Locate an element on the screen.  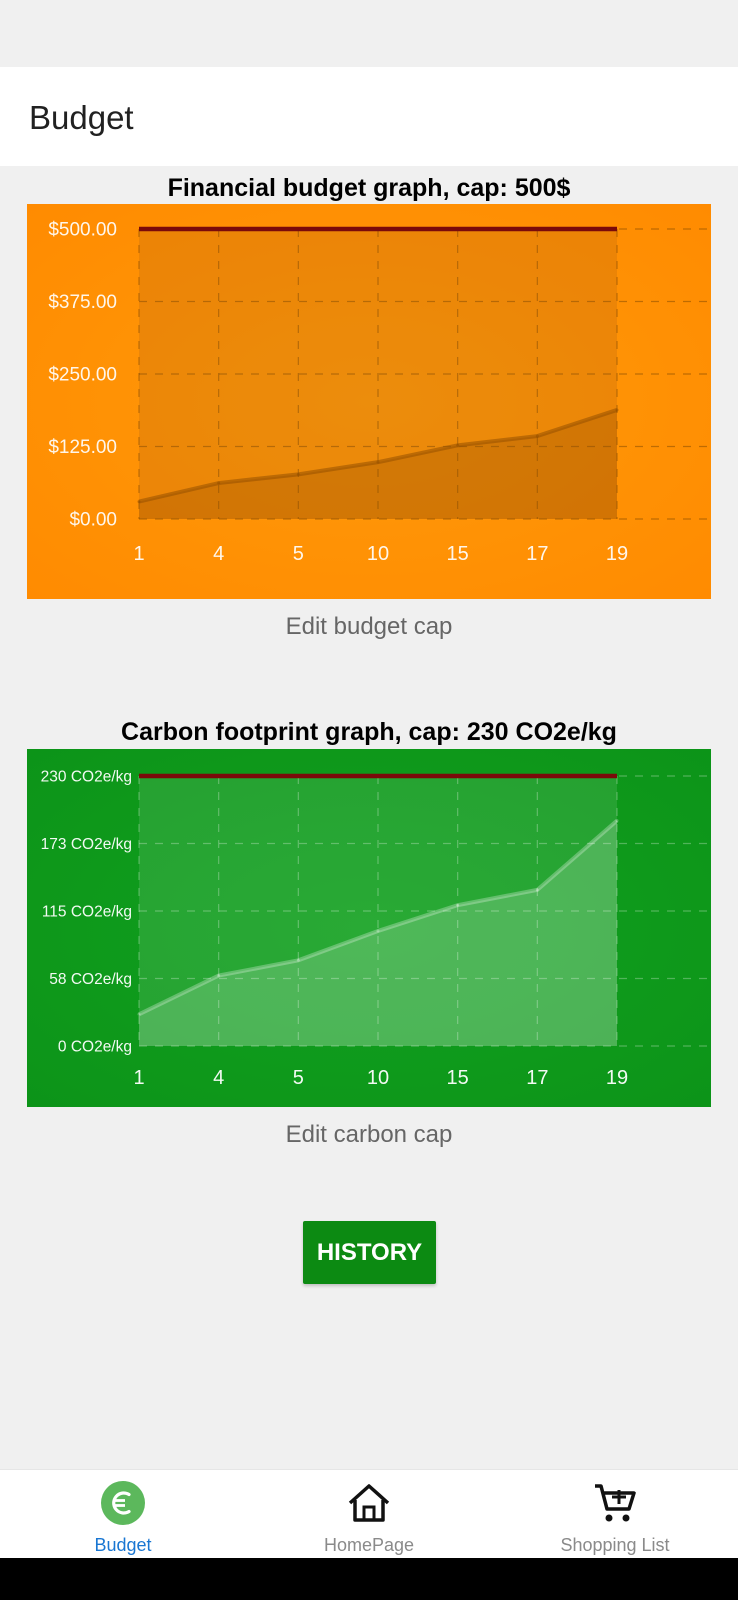
nav-item-shopping-list: Shopping List is located at coordinates (615, 1514).